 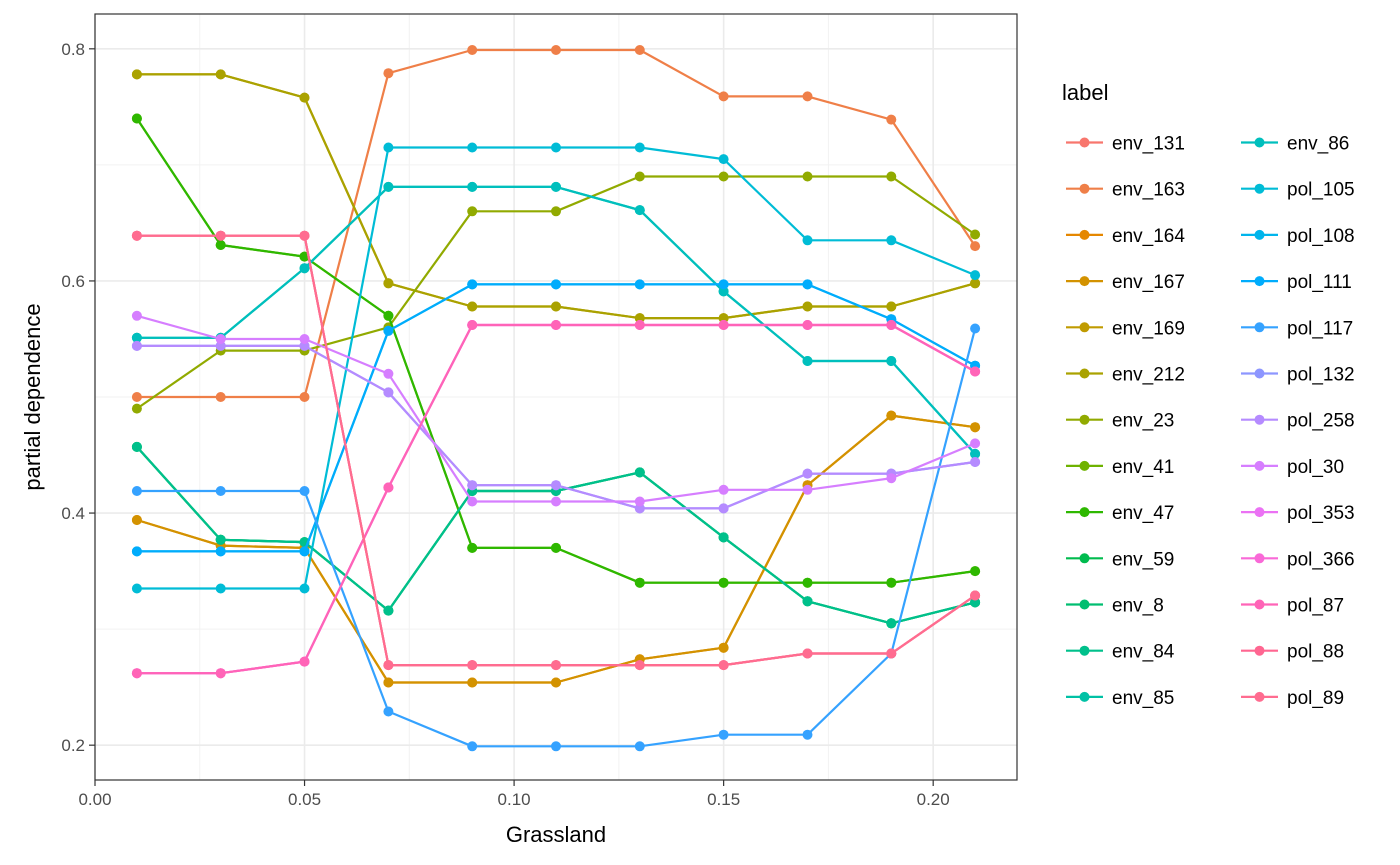 I want to click on legend-item: env_169, so click(x=1125, y=328).